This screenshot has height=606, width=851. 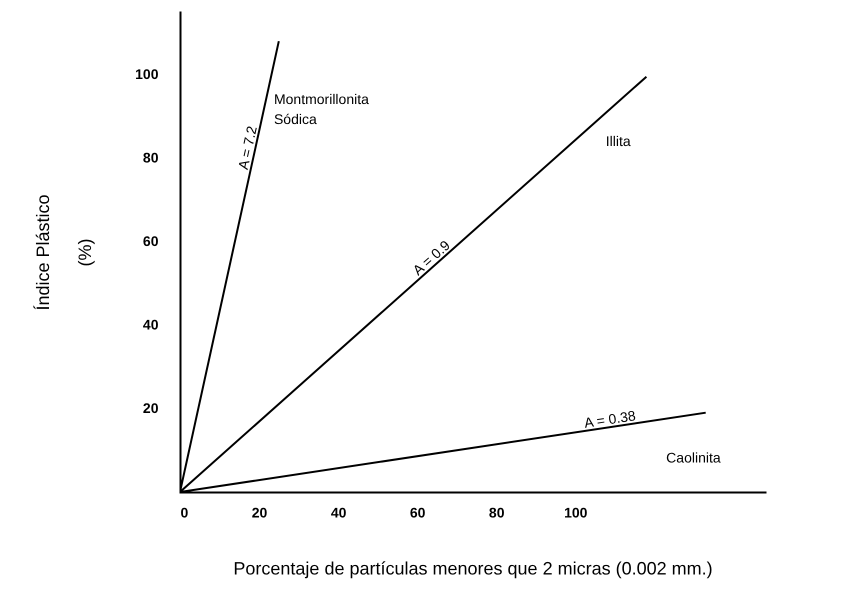 What do you see at coordinates (184, 512) in the screenshot?
I see `x-tick-label: 0` at bounding box center [184, 512].